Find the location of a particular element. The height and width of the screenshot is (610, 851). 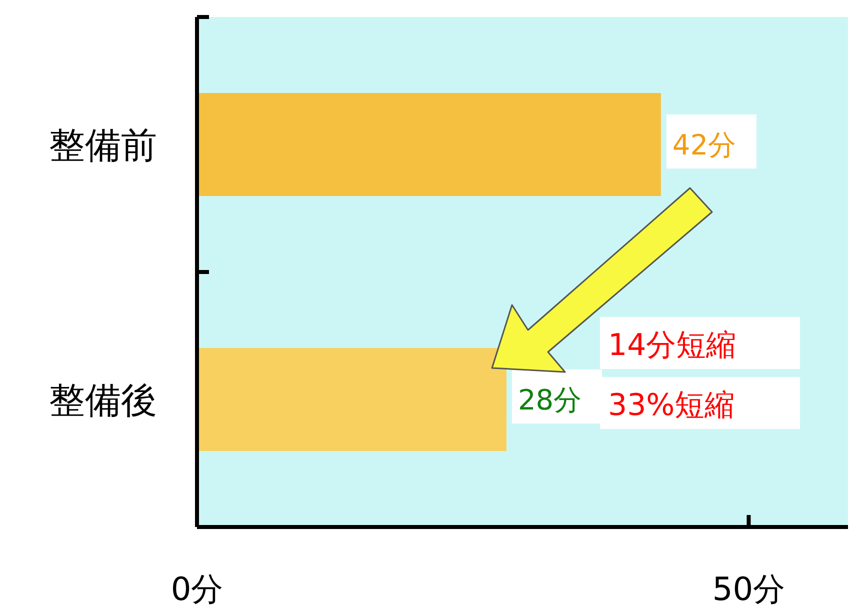

data-label: 42分 is located at coordinates (704, 145).